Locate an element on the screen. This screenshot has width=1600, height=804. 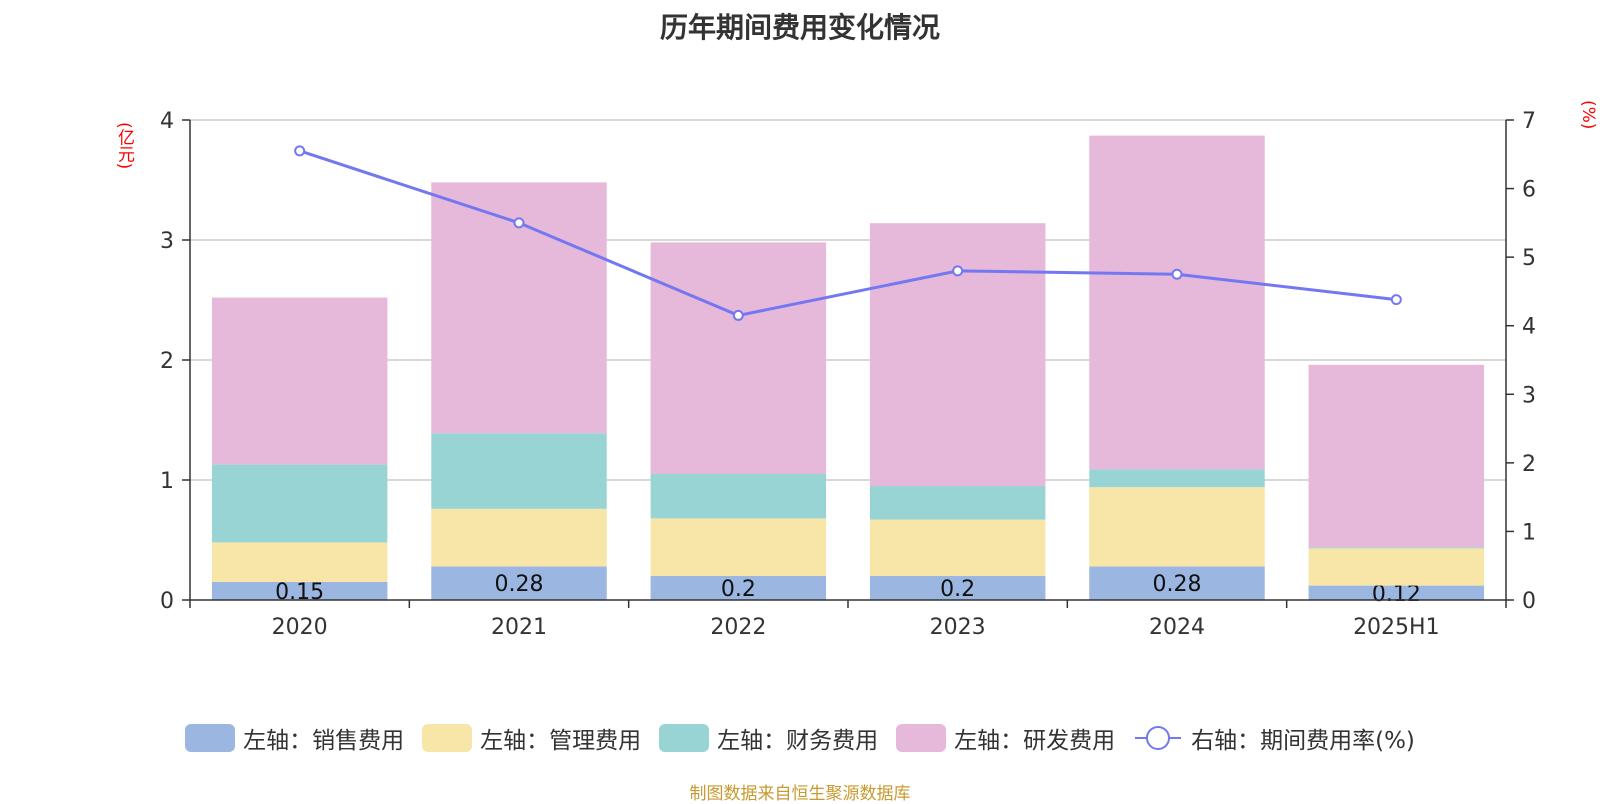
x-axis-tick-label: 2025H1 is located at coordinates (1396, 627).